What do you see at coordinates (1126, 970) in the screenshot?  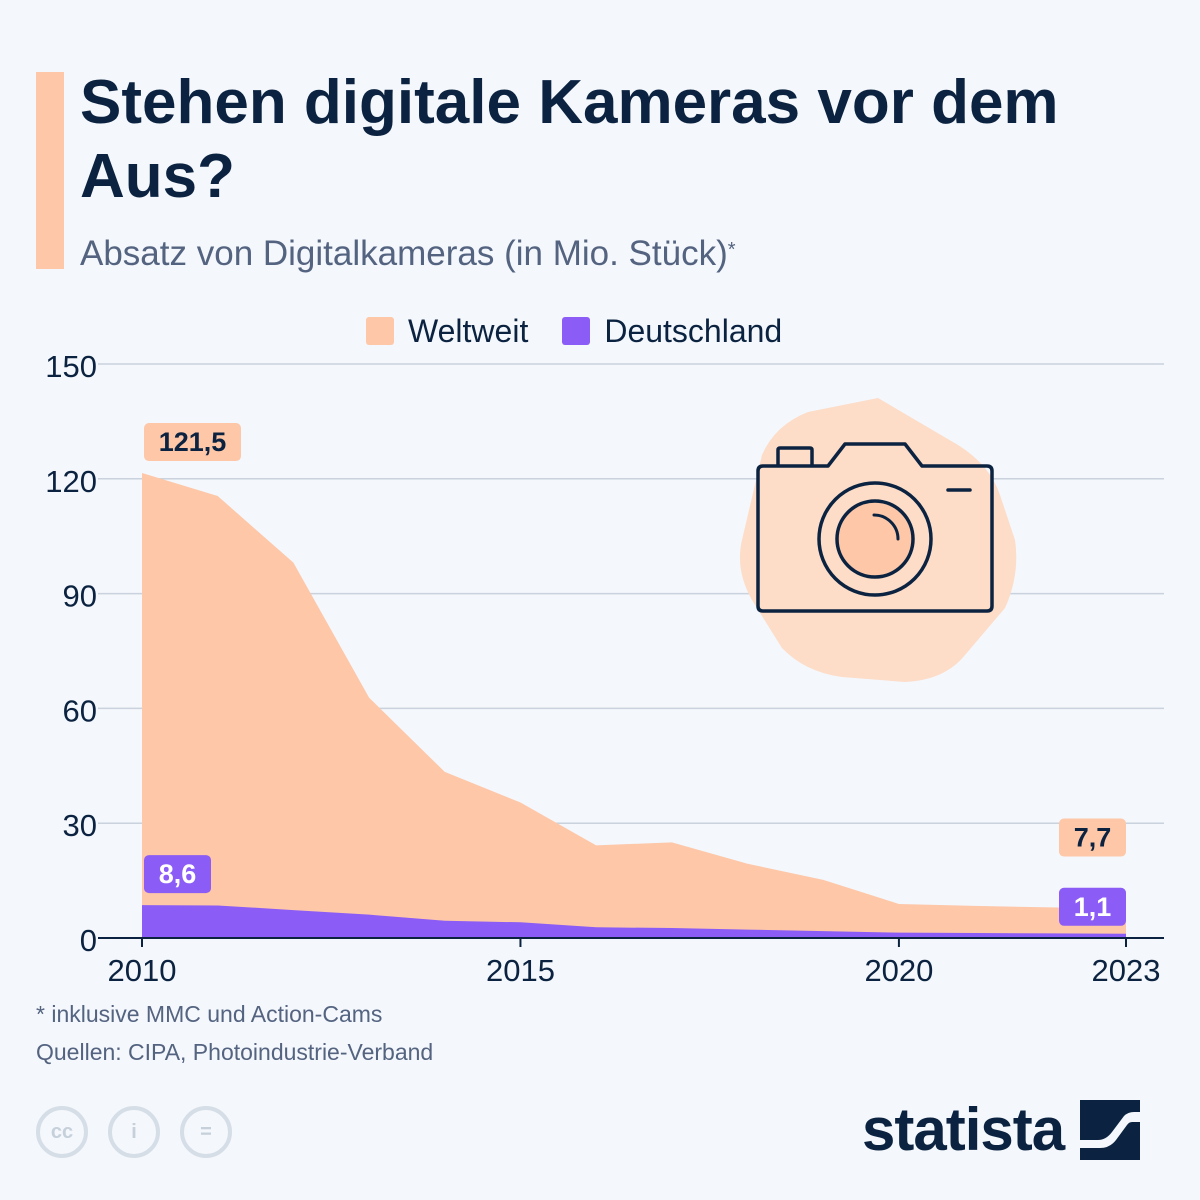 I see `x-tick-label-2023: 2023` at bounding box center [1126, 970].